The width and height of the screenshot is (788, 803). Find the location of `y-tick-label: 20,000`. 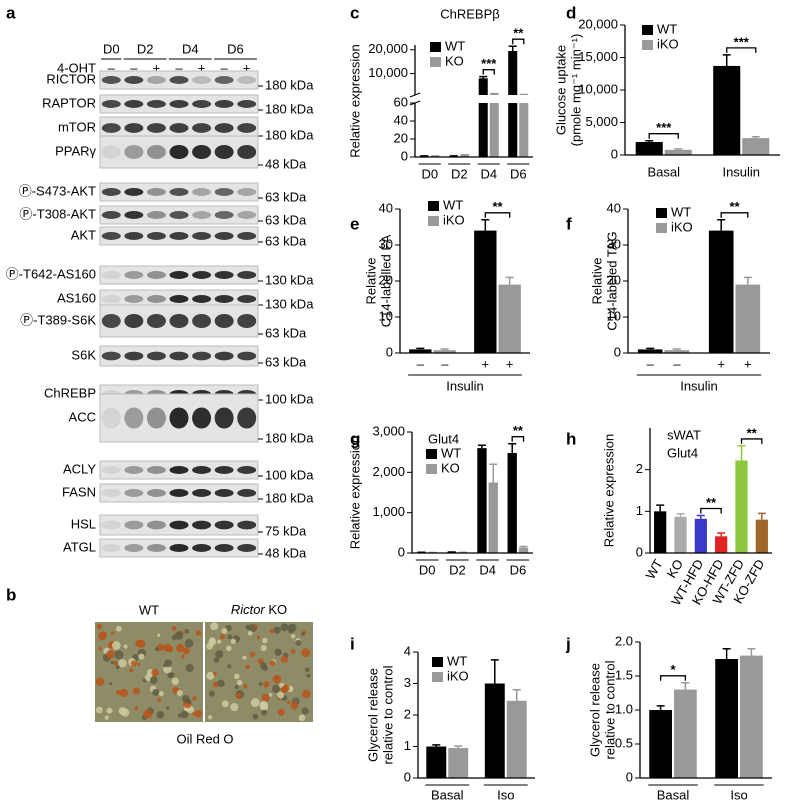

y-tick-label: 20,000 is located at coordinates (388, 48).